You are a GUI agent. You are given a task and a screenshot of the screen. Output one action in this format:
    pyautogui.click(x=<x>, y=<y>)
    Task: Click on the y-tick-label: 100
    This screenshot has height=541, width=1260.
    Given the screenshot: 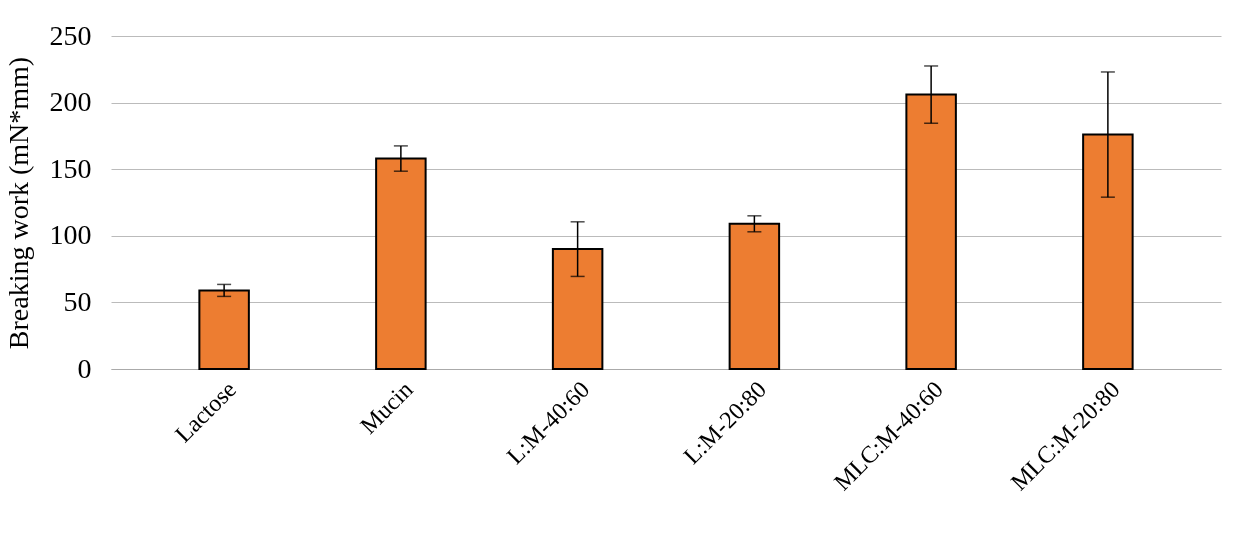 What is the action you would take?
    pyautogui.click(x=70, y=235)
    